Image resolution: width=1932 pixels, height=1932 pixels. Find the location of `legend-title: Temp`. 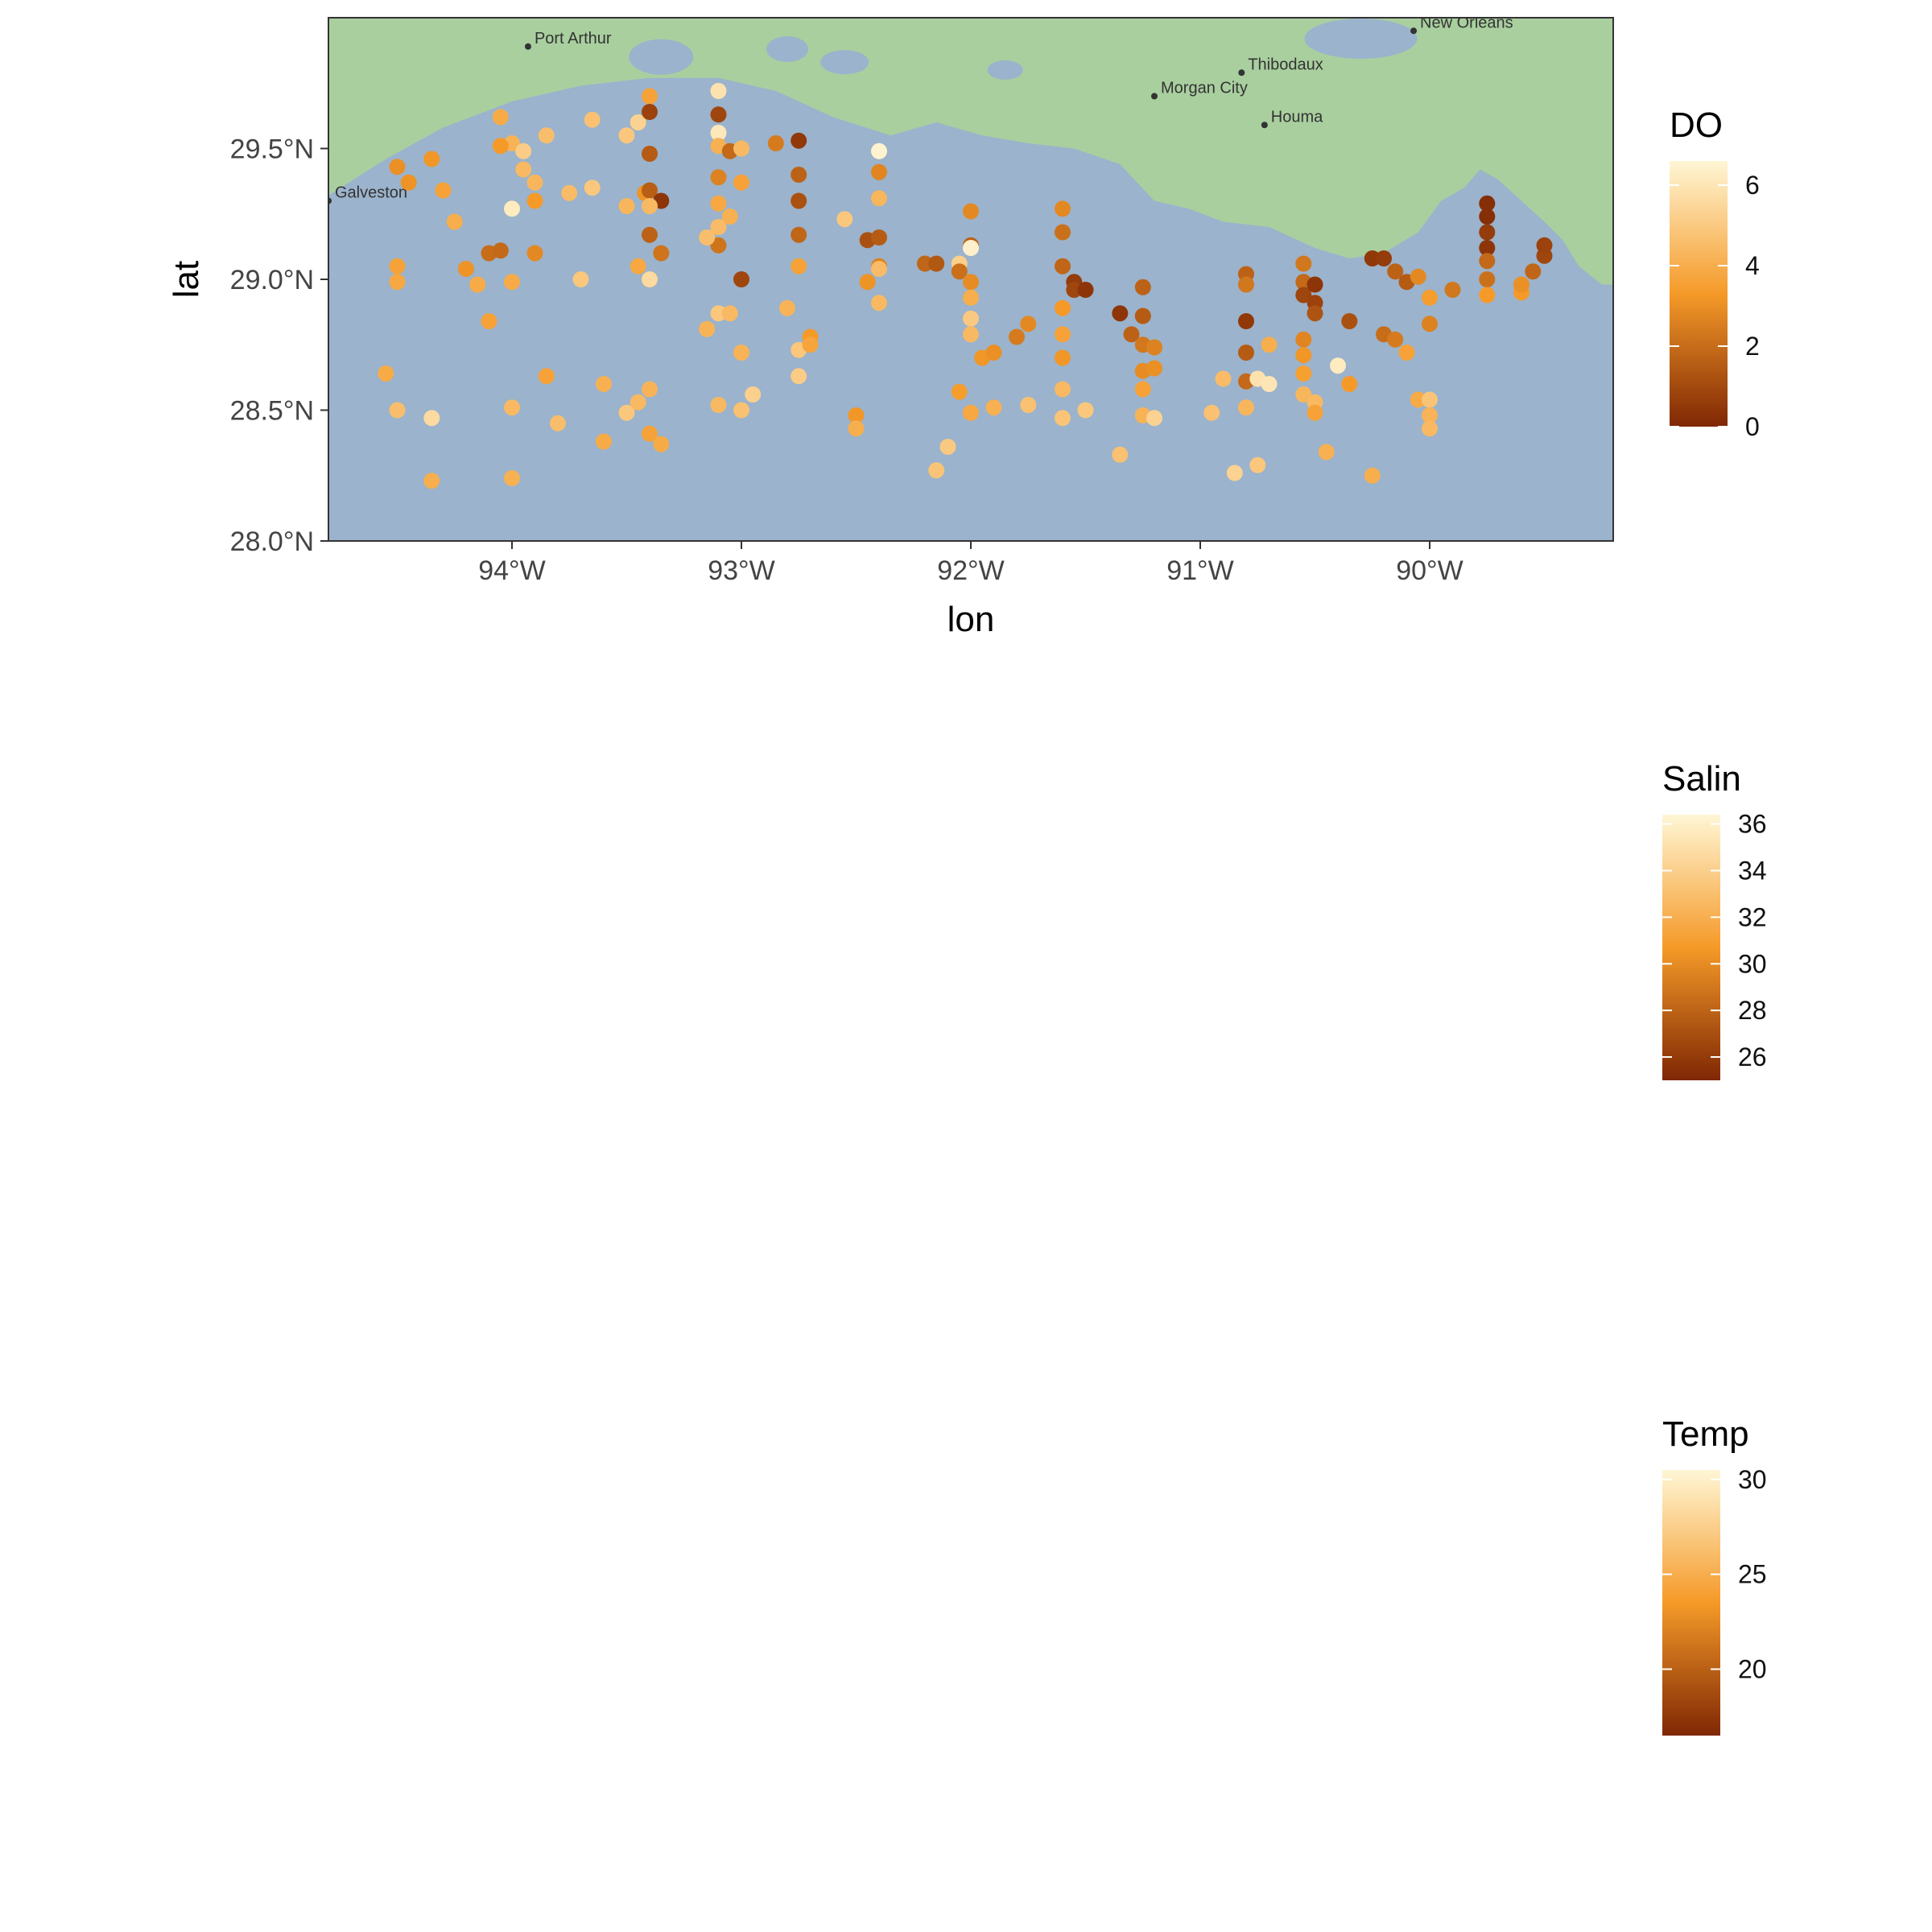

legend-title: Temp is located at coordinates (1705, 1434).